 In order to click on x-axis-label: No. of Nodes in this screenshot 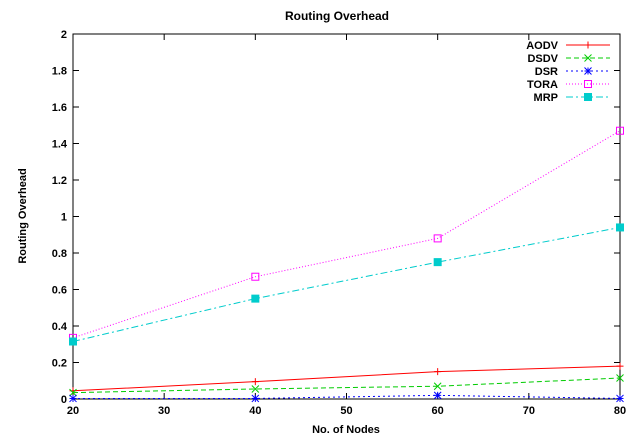, I will do `click(346, 430)`.